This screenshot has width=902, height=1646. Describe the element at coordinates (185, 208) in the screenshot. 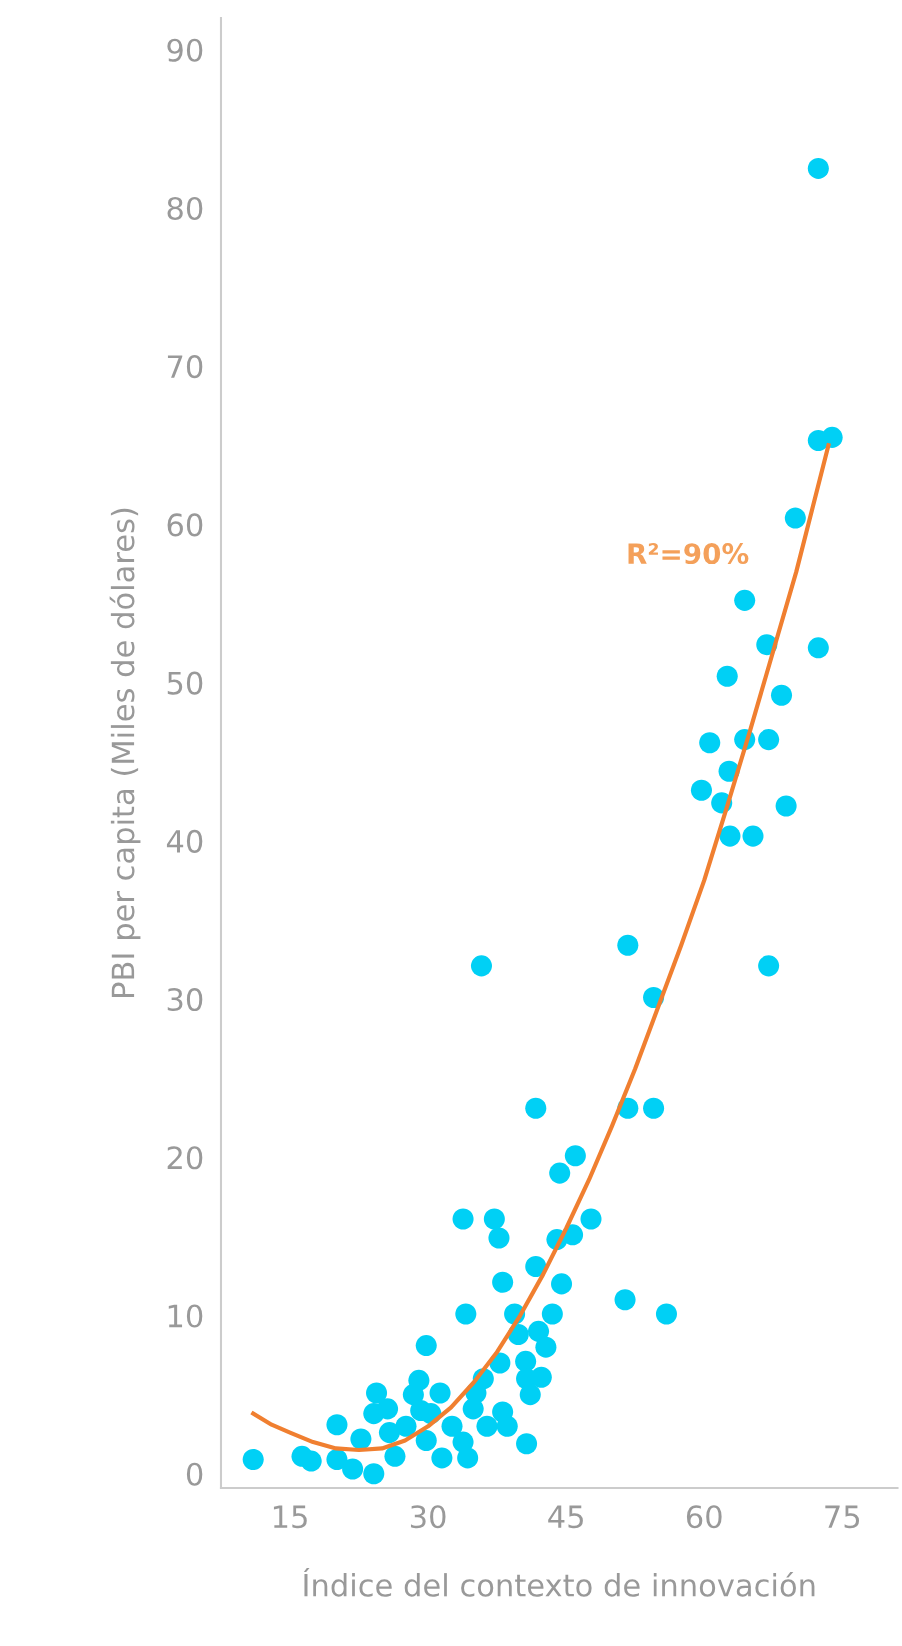

I see `y-tick-label: 80` at that location.